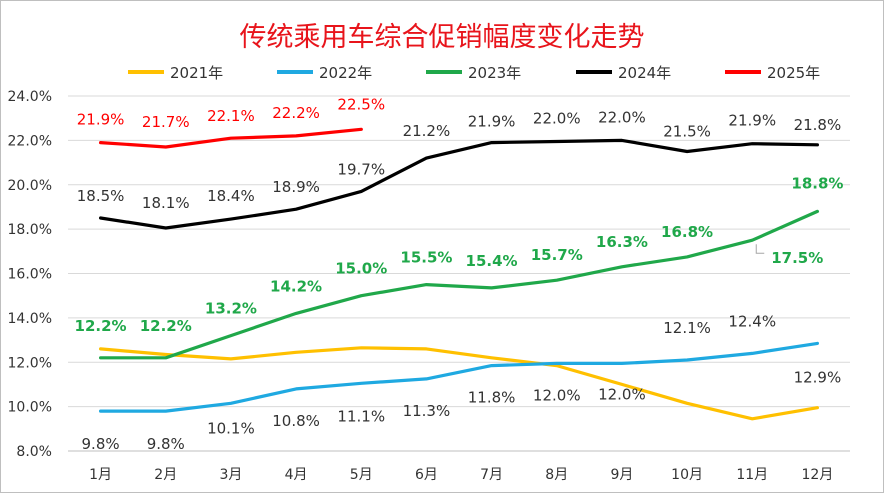  What do you see at coordinates (231, 116) in the screenshot?
I see `data-label: 22.1%` at bounding box center [231, 116].